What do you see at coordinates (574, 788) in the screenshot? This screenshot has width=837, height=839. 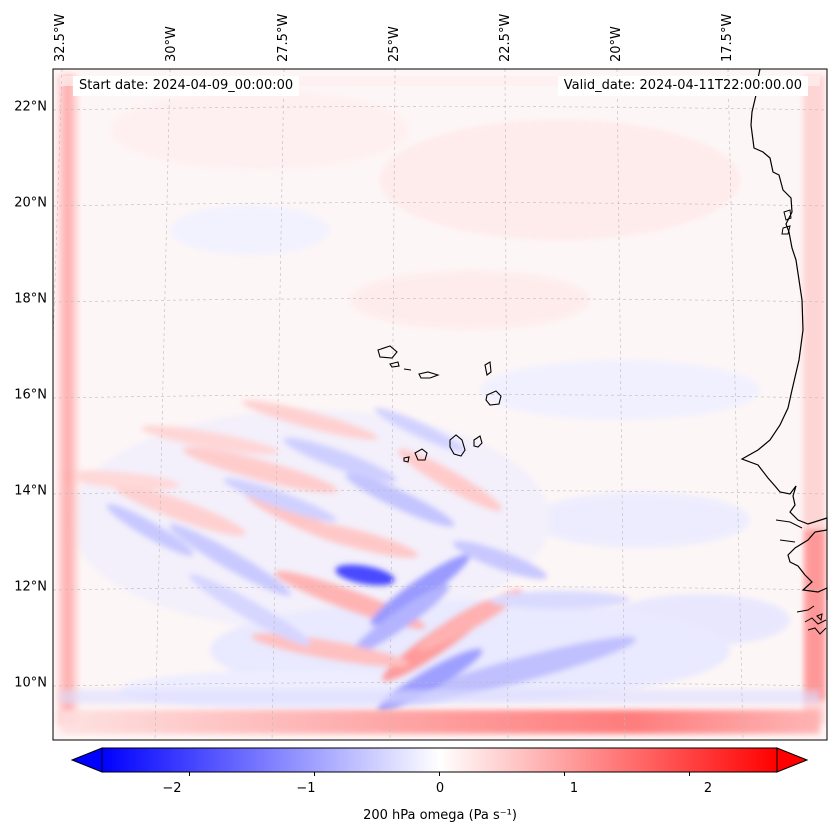 I see `cb-tick-label: 1` at bounding box center [574, 788].